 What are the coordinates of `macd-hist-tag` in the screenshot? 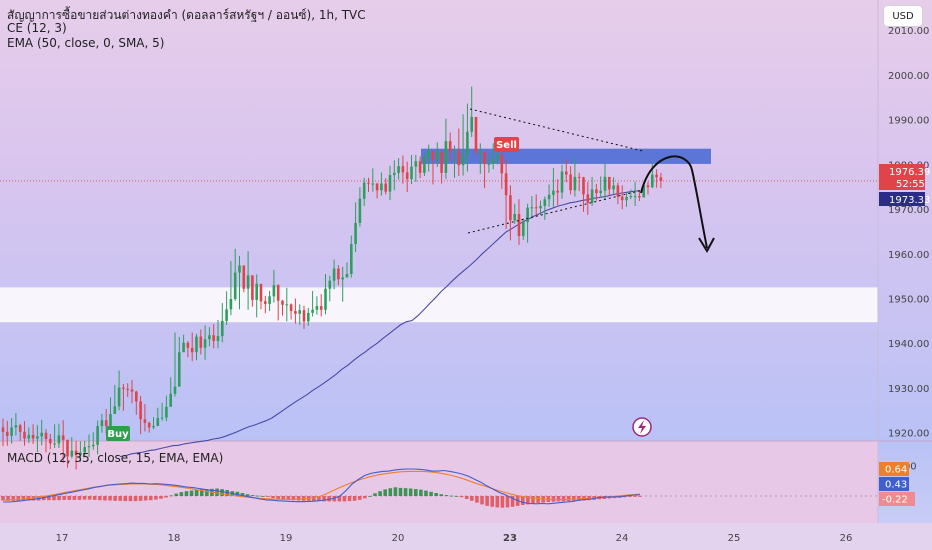 It's located at (897, 499).